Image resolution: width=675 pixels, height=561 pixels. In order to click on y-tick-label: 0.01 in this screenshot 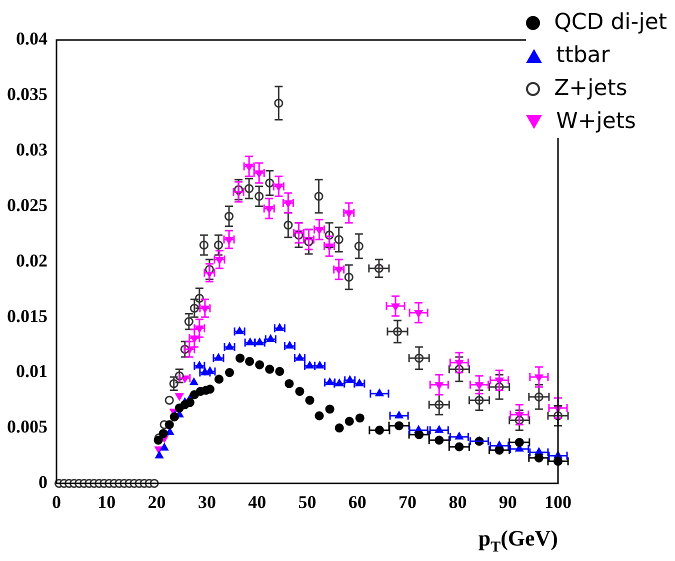, I will do `click(32, 371)`.